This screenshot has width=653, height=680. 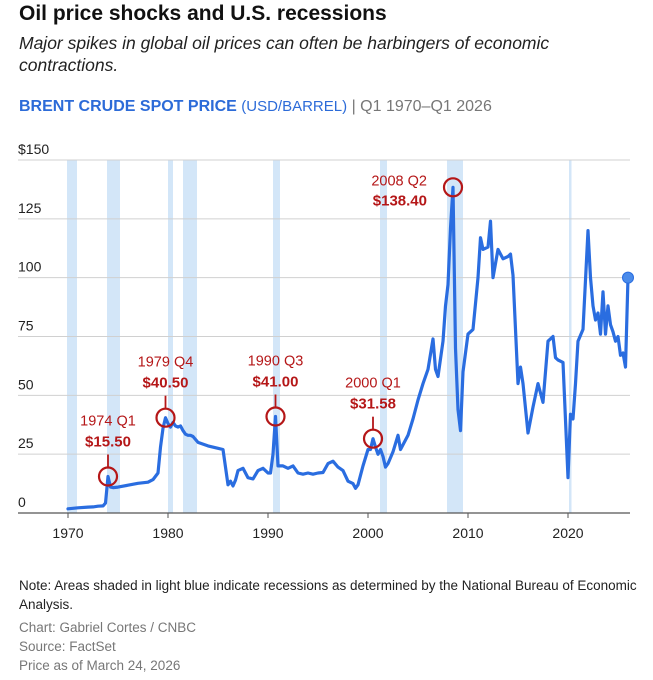 I want to click on date-range: Q1 1970–Q1 2026, so click(x=426, y=106).